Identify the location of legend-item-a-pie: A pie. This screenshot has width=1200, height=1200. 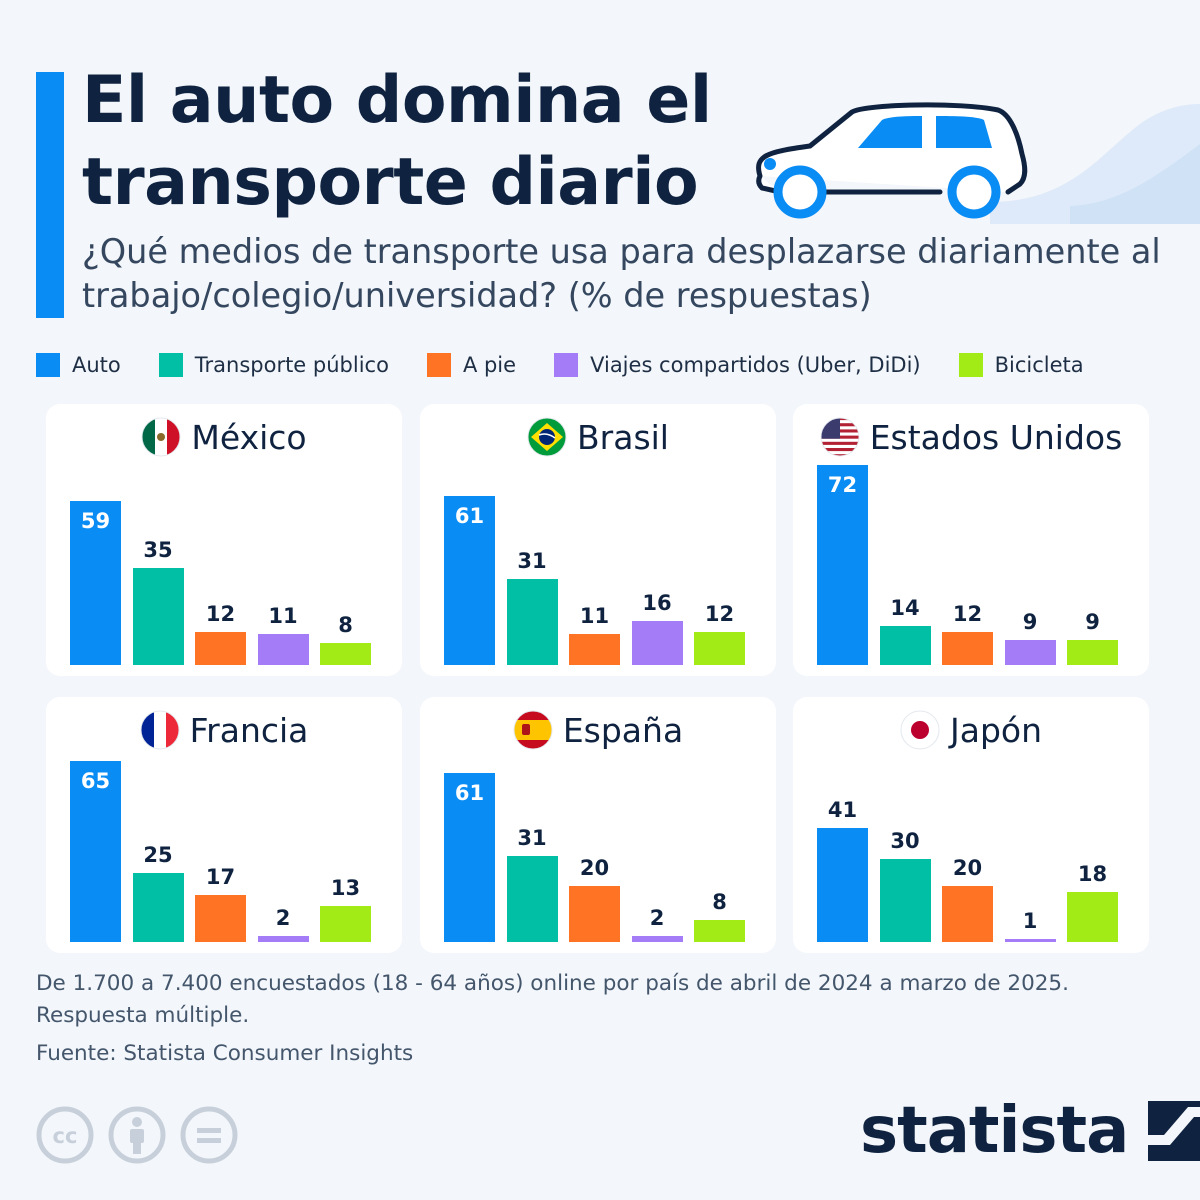
(471, 365).